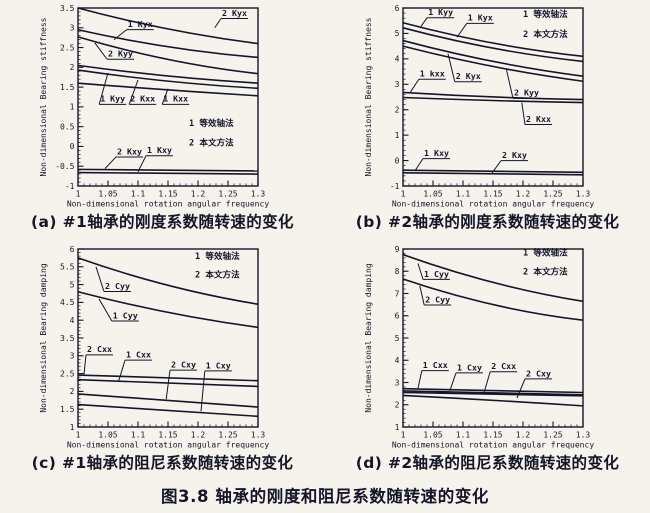 The image size is (650, 513). Describe the element at coordinates (72, 107) in the screenshot. I see `y-tick-label: 1` at that location.